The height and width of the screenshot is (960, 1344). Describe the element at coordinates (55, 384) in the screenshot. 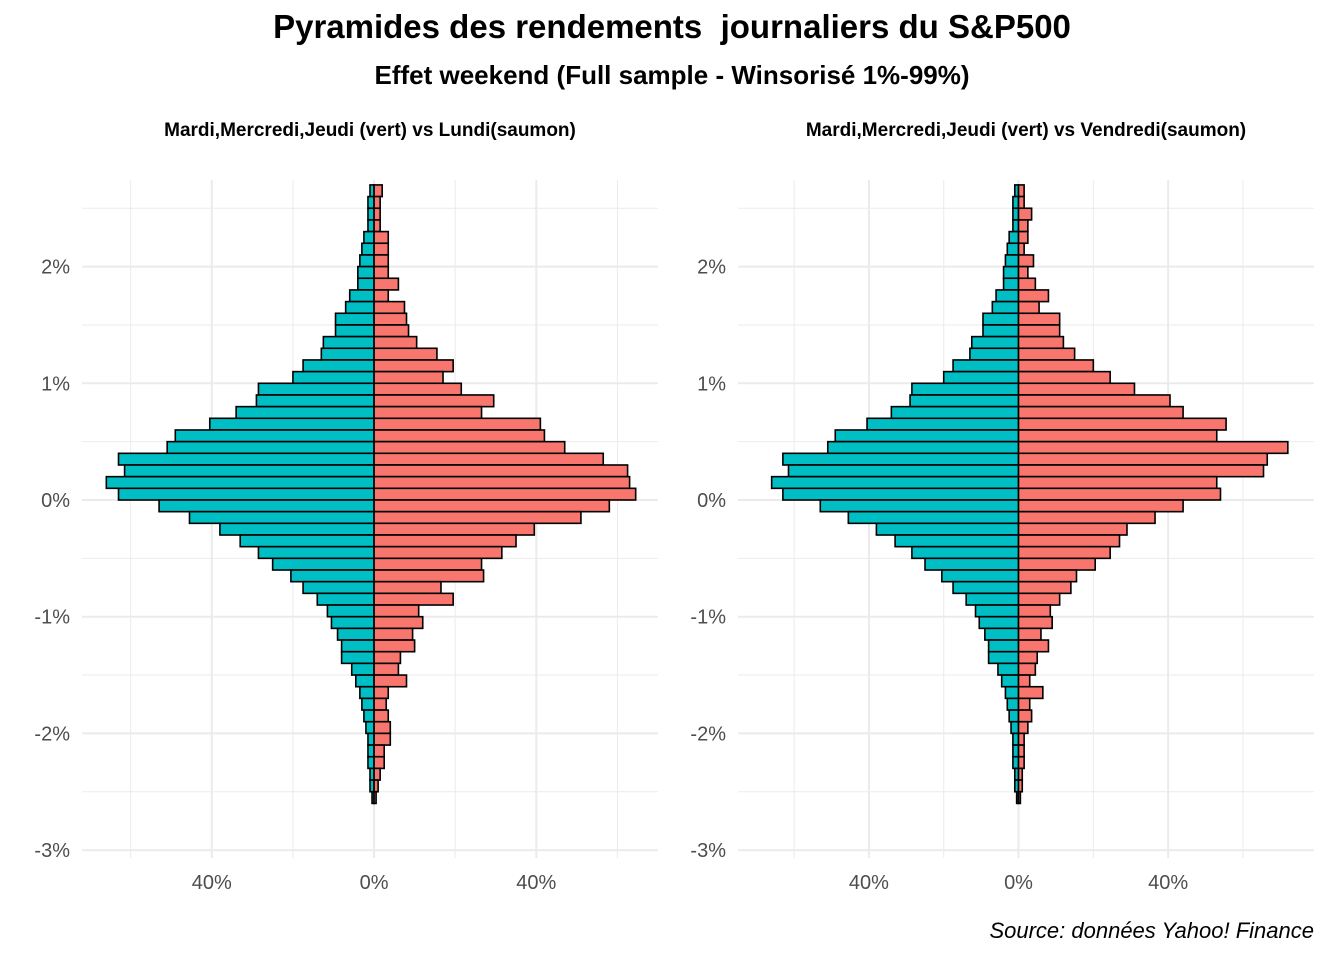

I see `y-tick-label: 1%` at that location.